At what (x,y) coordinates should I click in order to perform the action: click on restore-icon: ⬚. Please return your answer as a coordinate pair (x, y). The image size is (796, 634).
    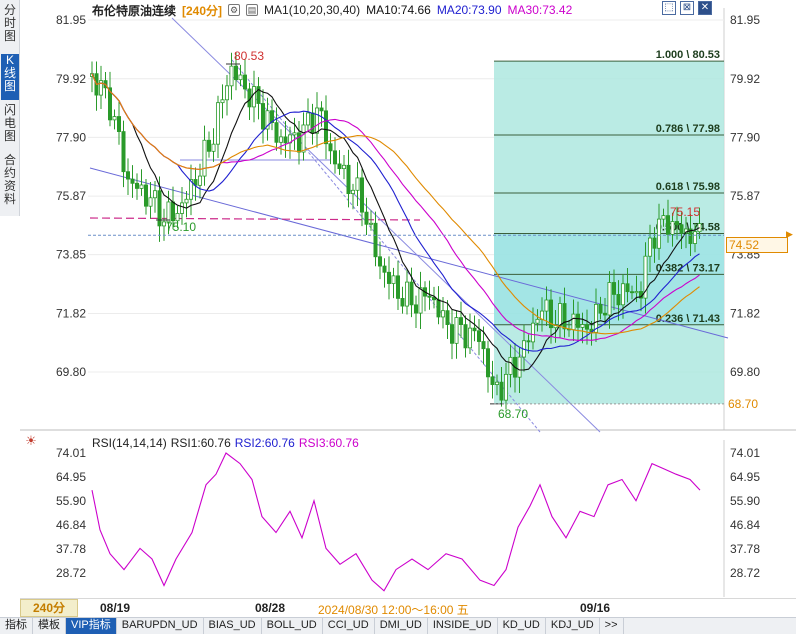
    Looking at the image, I should click on (669, 8).